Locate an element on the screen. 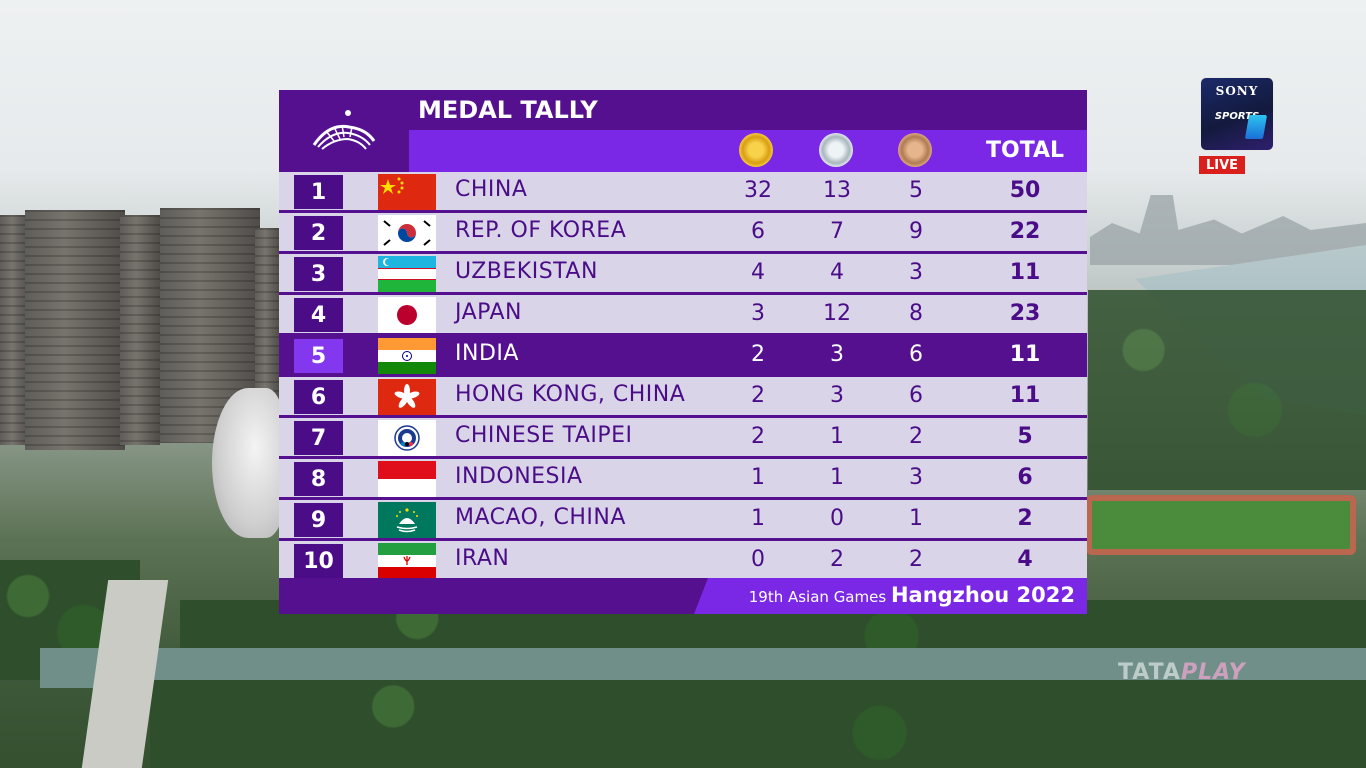 Image resolution: width=1366 pixels, height=768 pixels. japan-flag-icon is located at coordinates (407, 315).